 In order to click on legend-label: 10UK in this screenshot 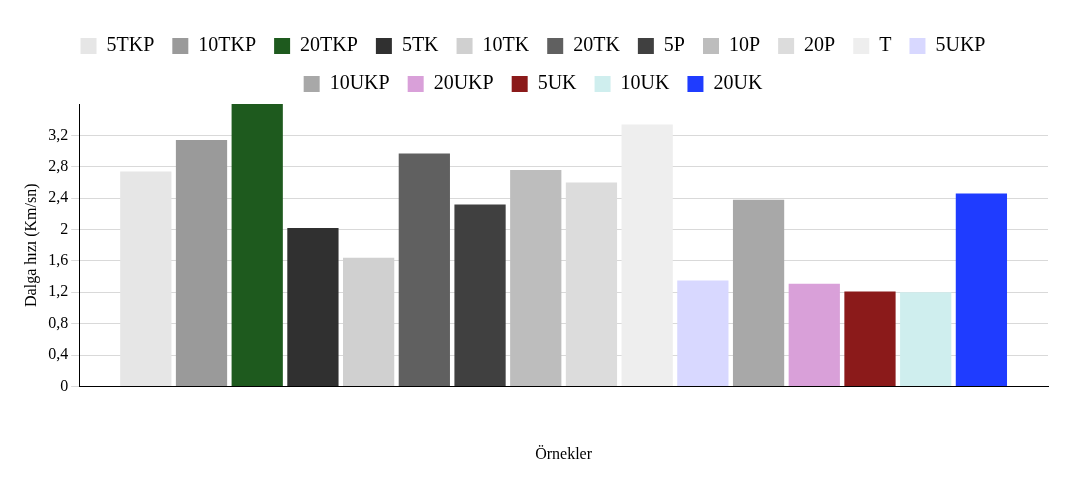, I will do `click(645, 82)`.